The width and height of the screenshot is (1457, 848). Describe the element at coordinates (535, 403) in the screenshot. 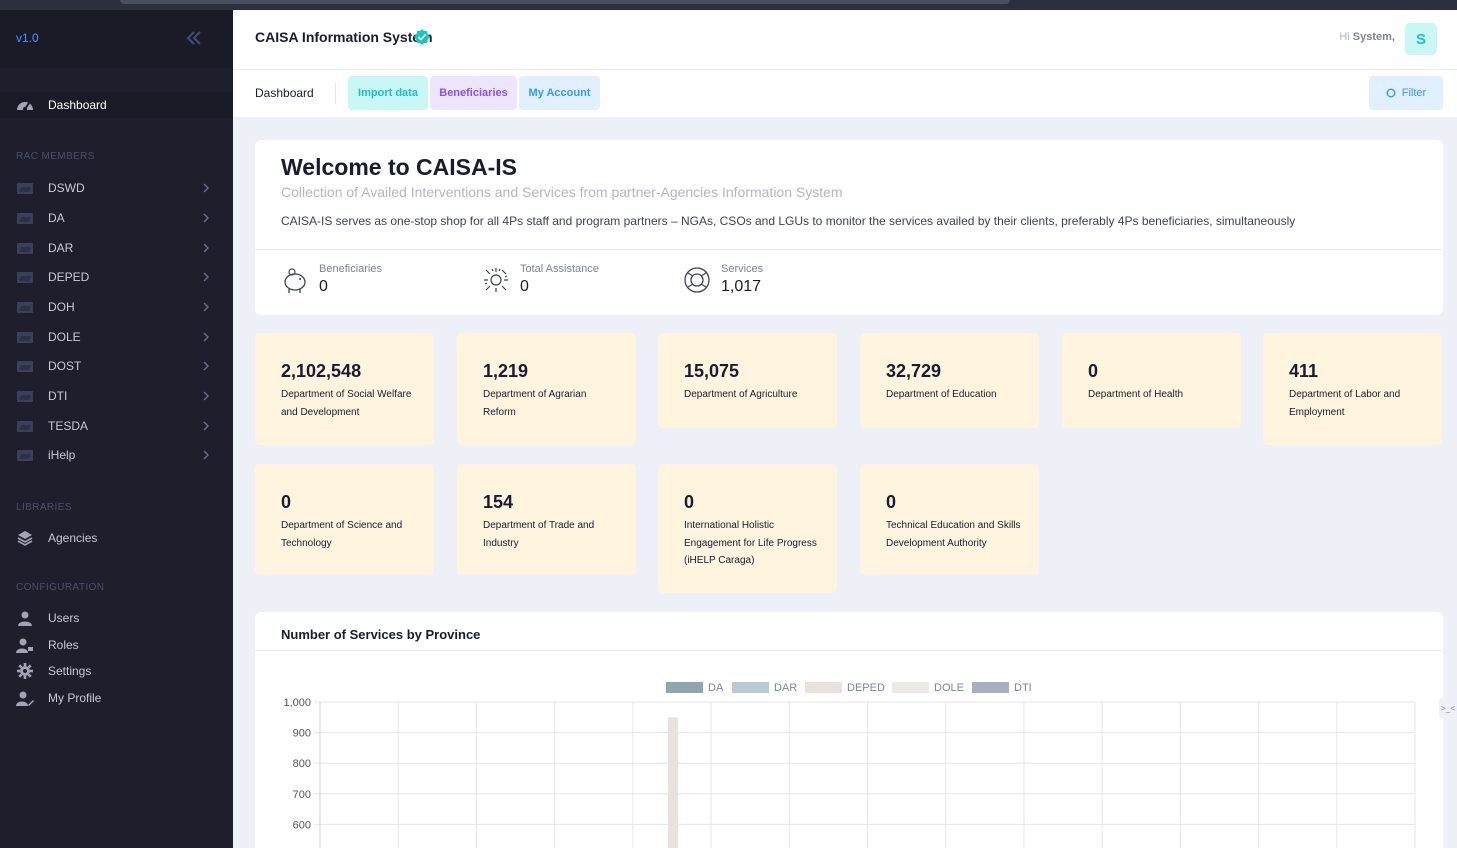

I see `agency-name: Department of Agrarian Reform` at that location.